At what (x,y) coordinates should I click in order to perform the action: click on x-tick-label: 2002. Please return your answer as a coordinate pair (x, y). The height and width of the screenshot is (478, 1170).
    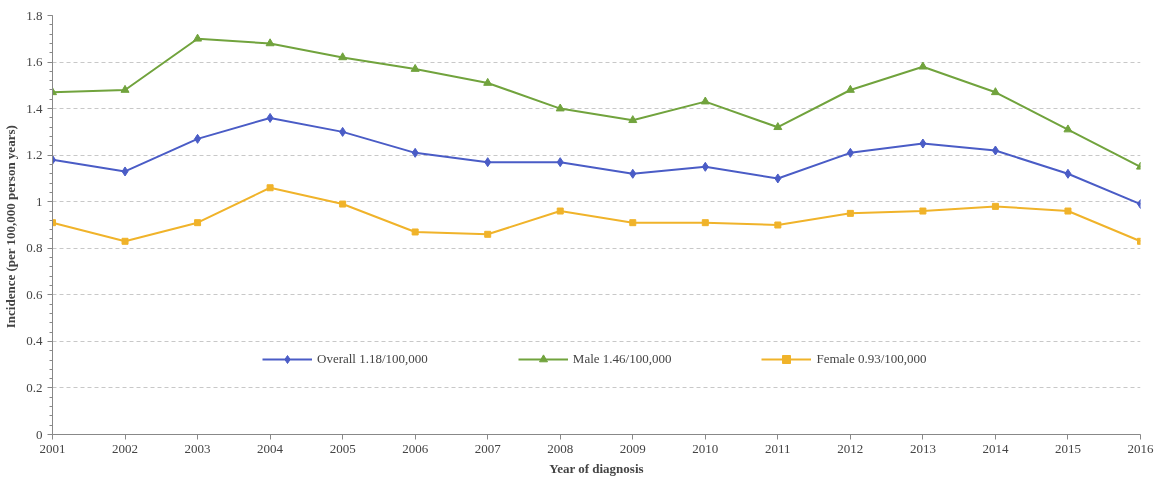
    Looking at the image, I should click on (125, 448).